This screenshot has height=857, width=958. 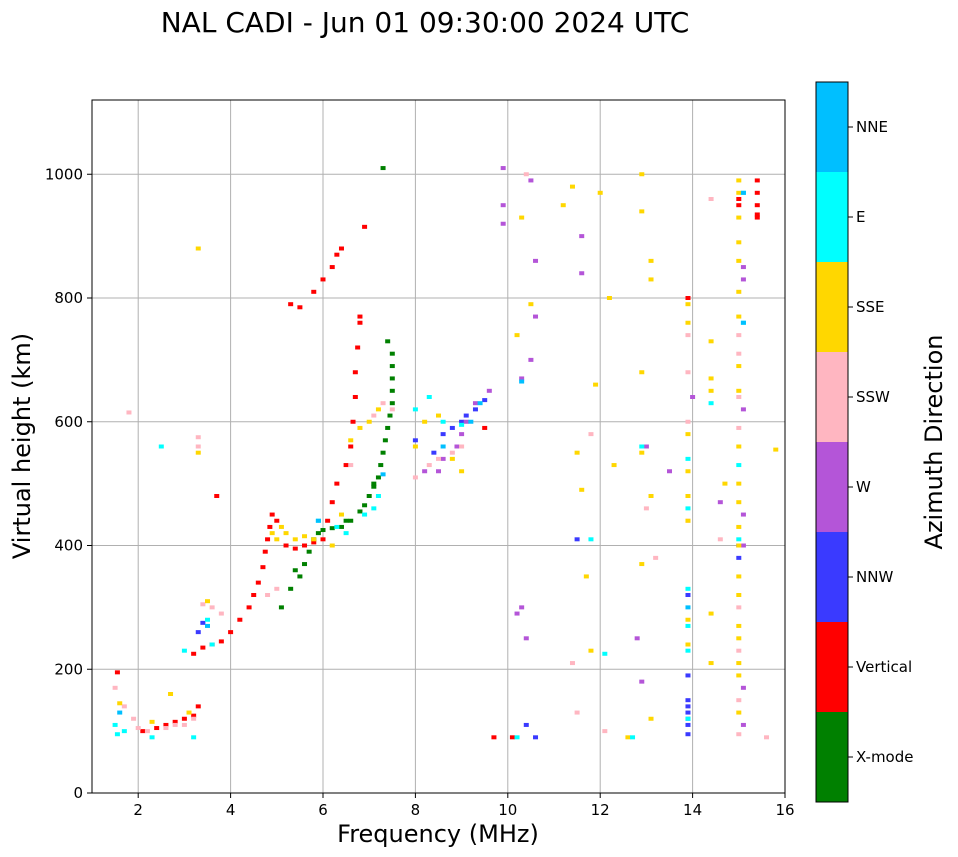 What do you see at coordinates (784, 810) in the screenshot?
I see `x-tick-label: 16` at bounding box center [784, 810].